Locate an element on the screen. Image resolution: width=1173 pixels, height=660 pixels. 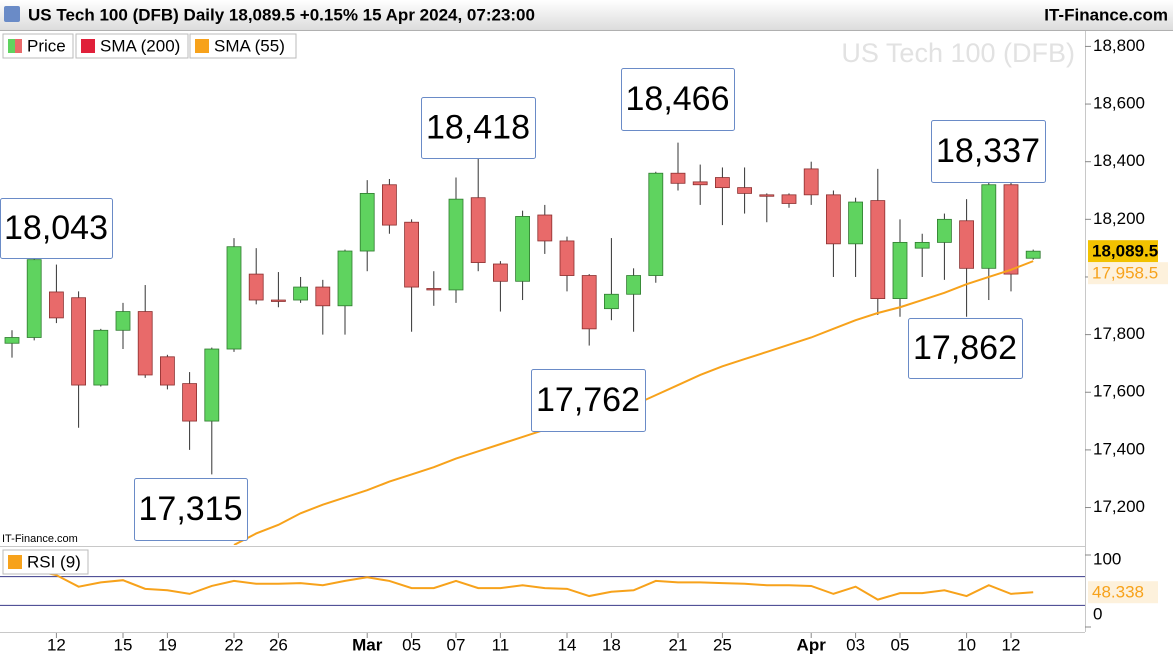
header-bar is located at coordinates (586, 15).